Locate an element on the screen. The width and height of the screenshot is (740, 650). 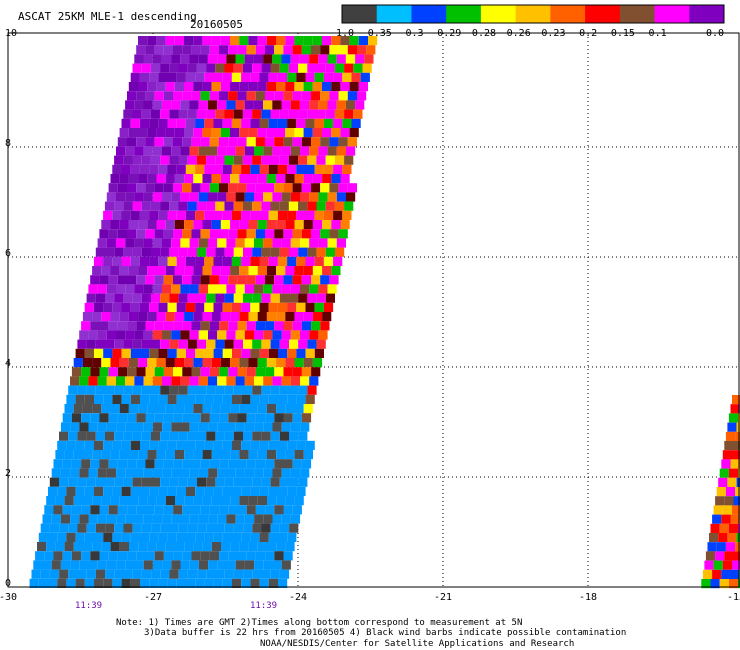
y-tick-label: 0 is located at coordinates (8, 583).